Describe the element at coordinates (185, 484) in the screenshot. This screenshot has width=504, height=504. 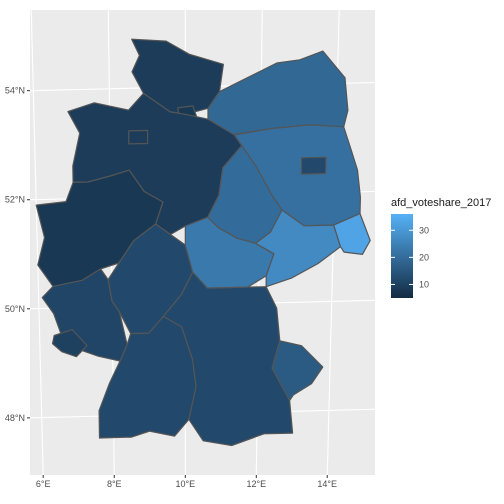
I see `x-tick-label: 10°E` at that location.